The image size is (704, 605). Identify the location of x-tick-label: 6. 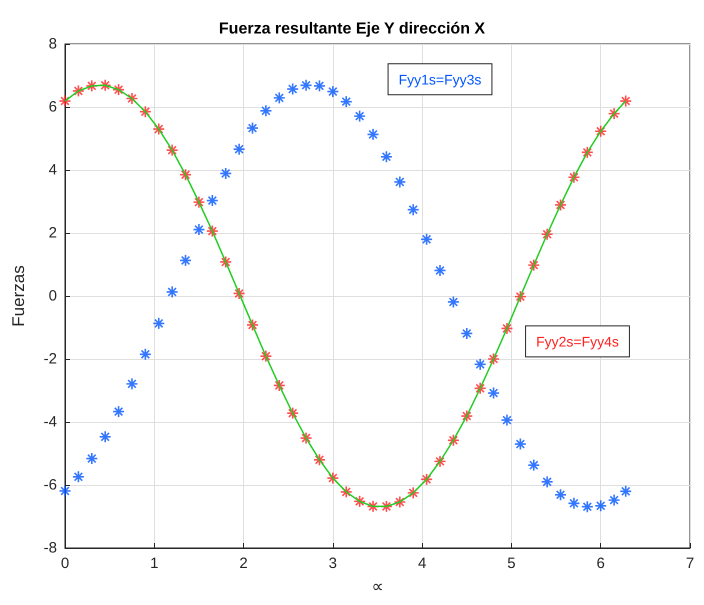
(600, 563).